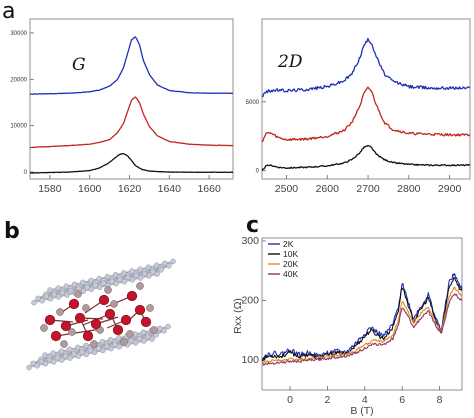  What do you see at coordinates (250, 360) in the screenshot?
I see `y-tick-label: 100` at bounding box center [250, 360].